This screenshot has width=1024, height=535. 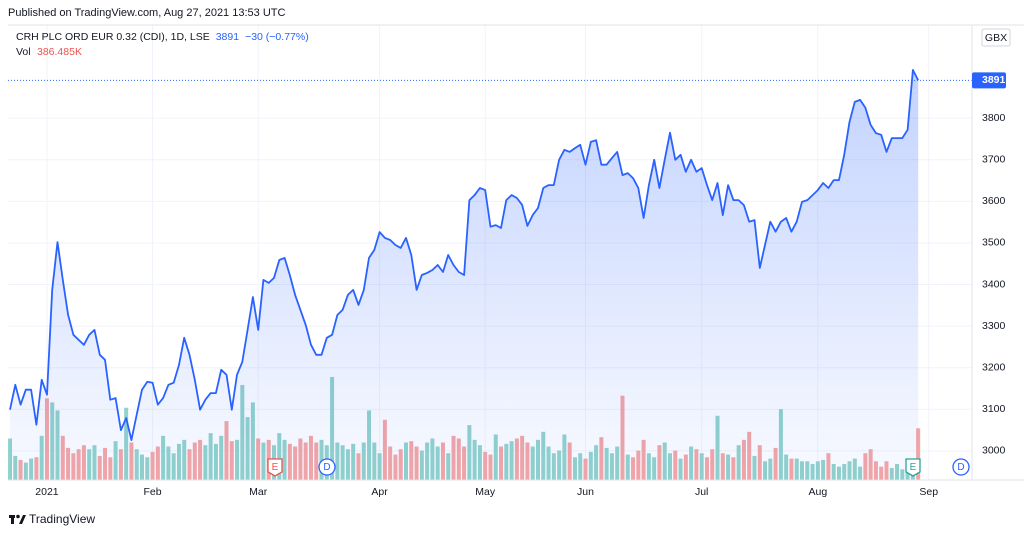 I want to click on volume-legend-value: 386.485K, so click(x=59, y=52).